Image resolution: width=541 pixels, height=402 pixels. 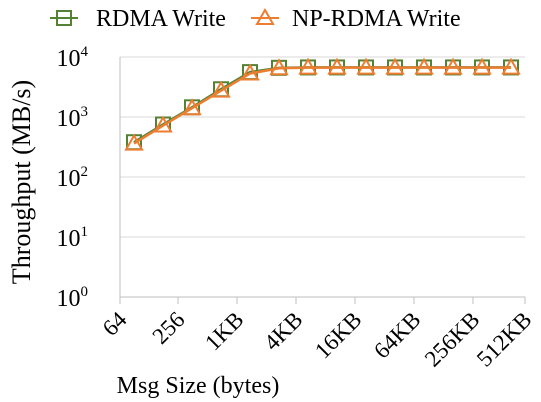 I want to click on y-tick-labels: 10⁰ 10¹ 10² 10³ 10⁴, so click(x=73, y=178).